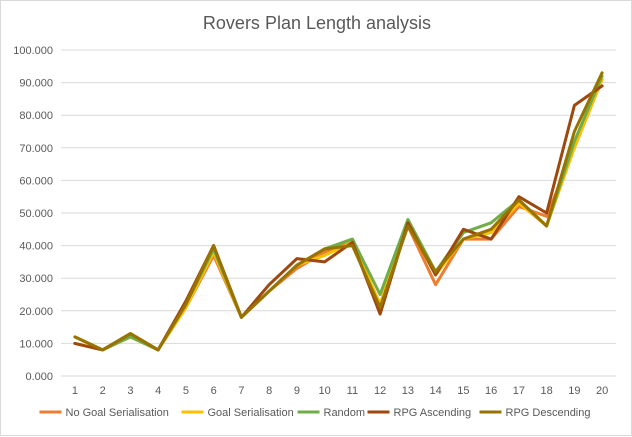 This screenshot has height=437, width=632. What do you see at coordinates (33, 51) in the screenshot?
I see `y-tick-label: 100.000` at bounding box center [33, 51].